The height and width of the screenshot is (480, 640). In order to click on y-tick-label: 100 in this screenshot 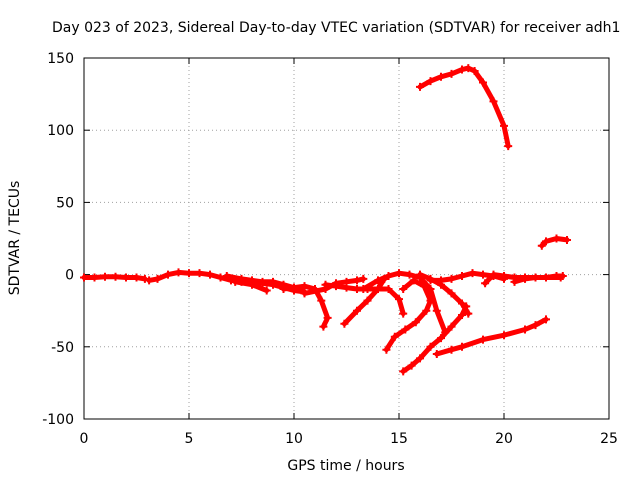, I will do `click(60, 131)`.